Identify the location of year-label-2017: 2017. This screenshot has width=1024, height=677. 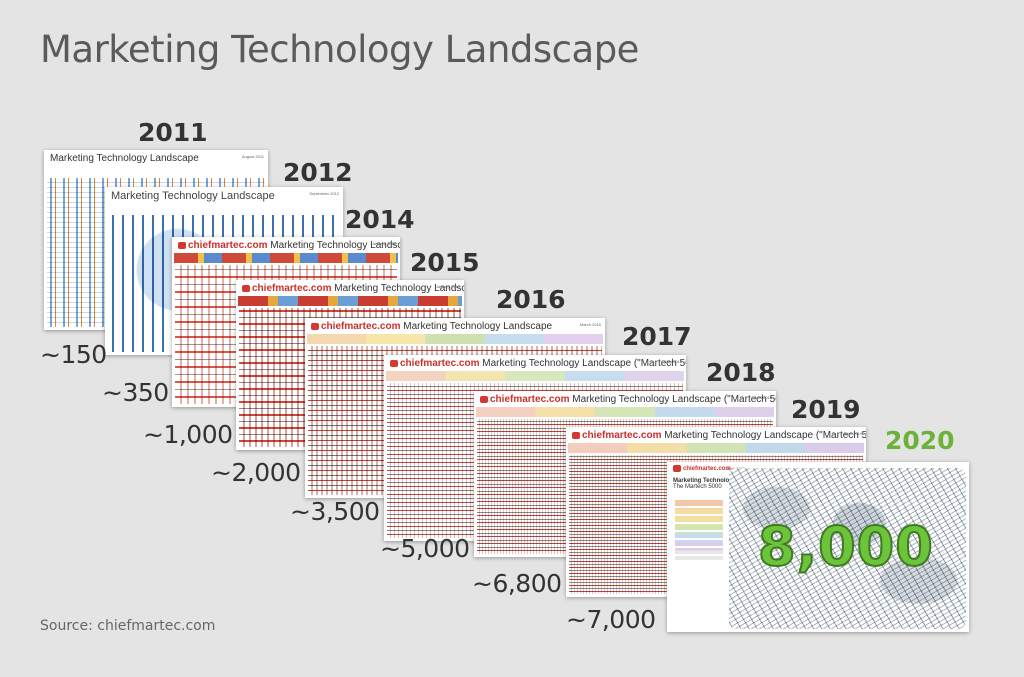
(657, 336).